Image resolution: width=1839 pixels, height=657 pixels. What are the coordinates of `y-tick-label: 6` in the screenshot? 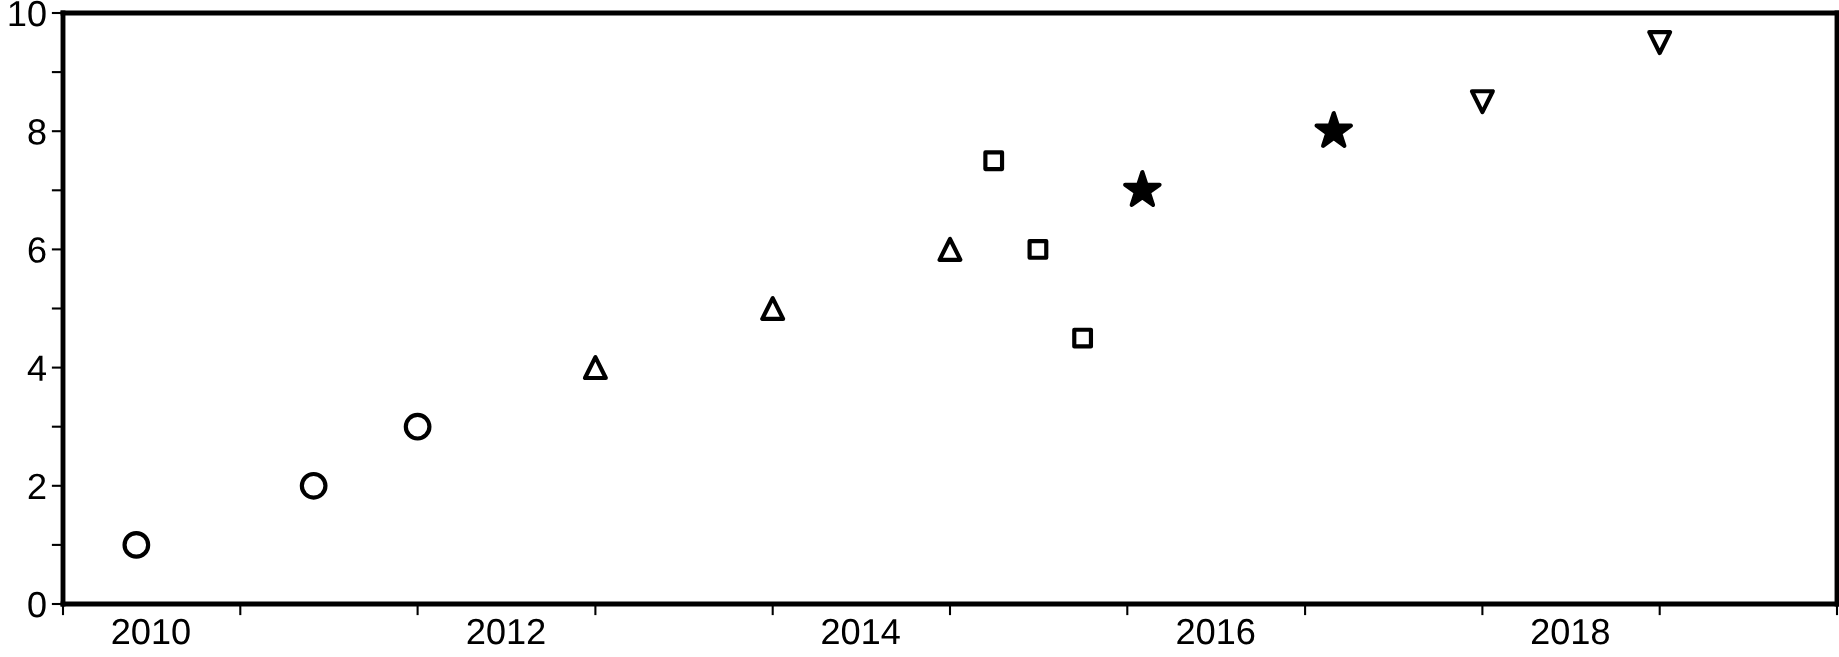 It's located at (37, 250).